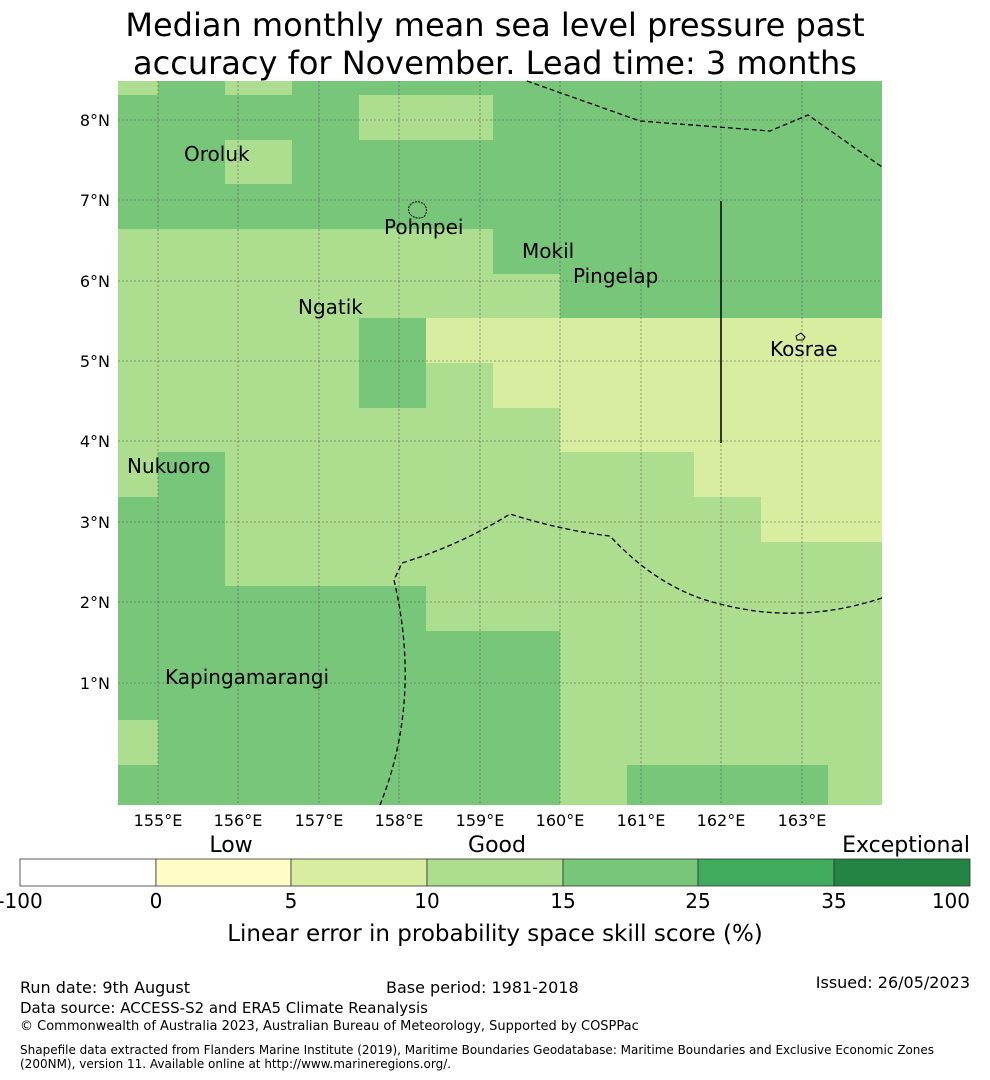 This screenshot has width=990, height=1080. What do you see at coordinates (95, 200) in the screenshot?
I see `lat-label: 7°N` at bounding box center [95, 200].